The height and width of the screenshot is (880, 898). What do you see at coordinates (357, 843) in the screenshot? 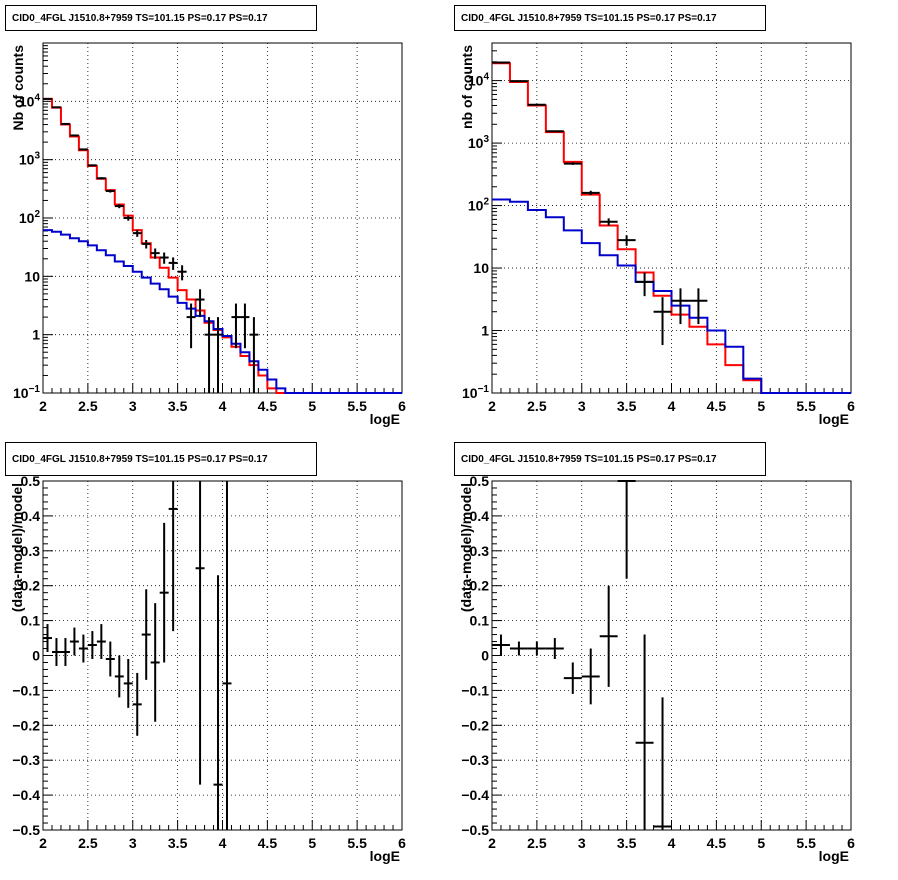
I see `x-tick-label: 5.5` at bounding box center [357, 843].